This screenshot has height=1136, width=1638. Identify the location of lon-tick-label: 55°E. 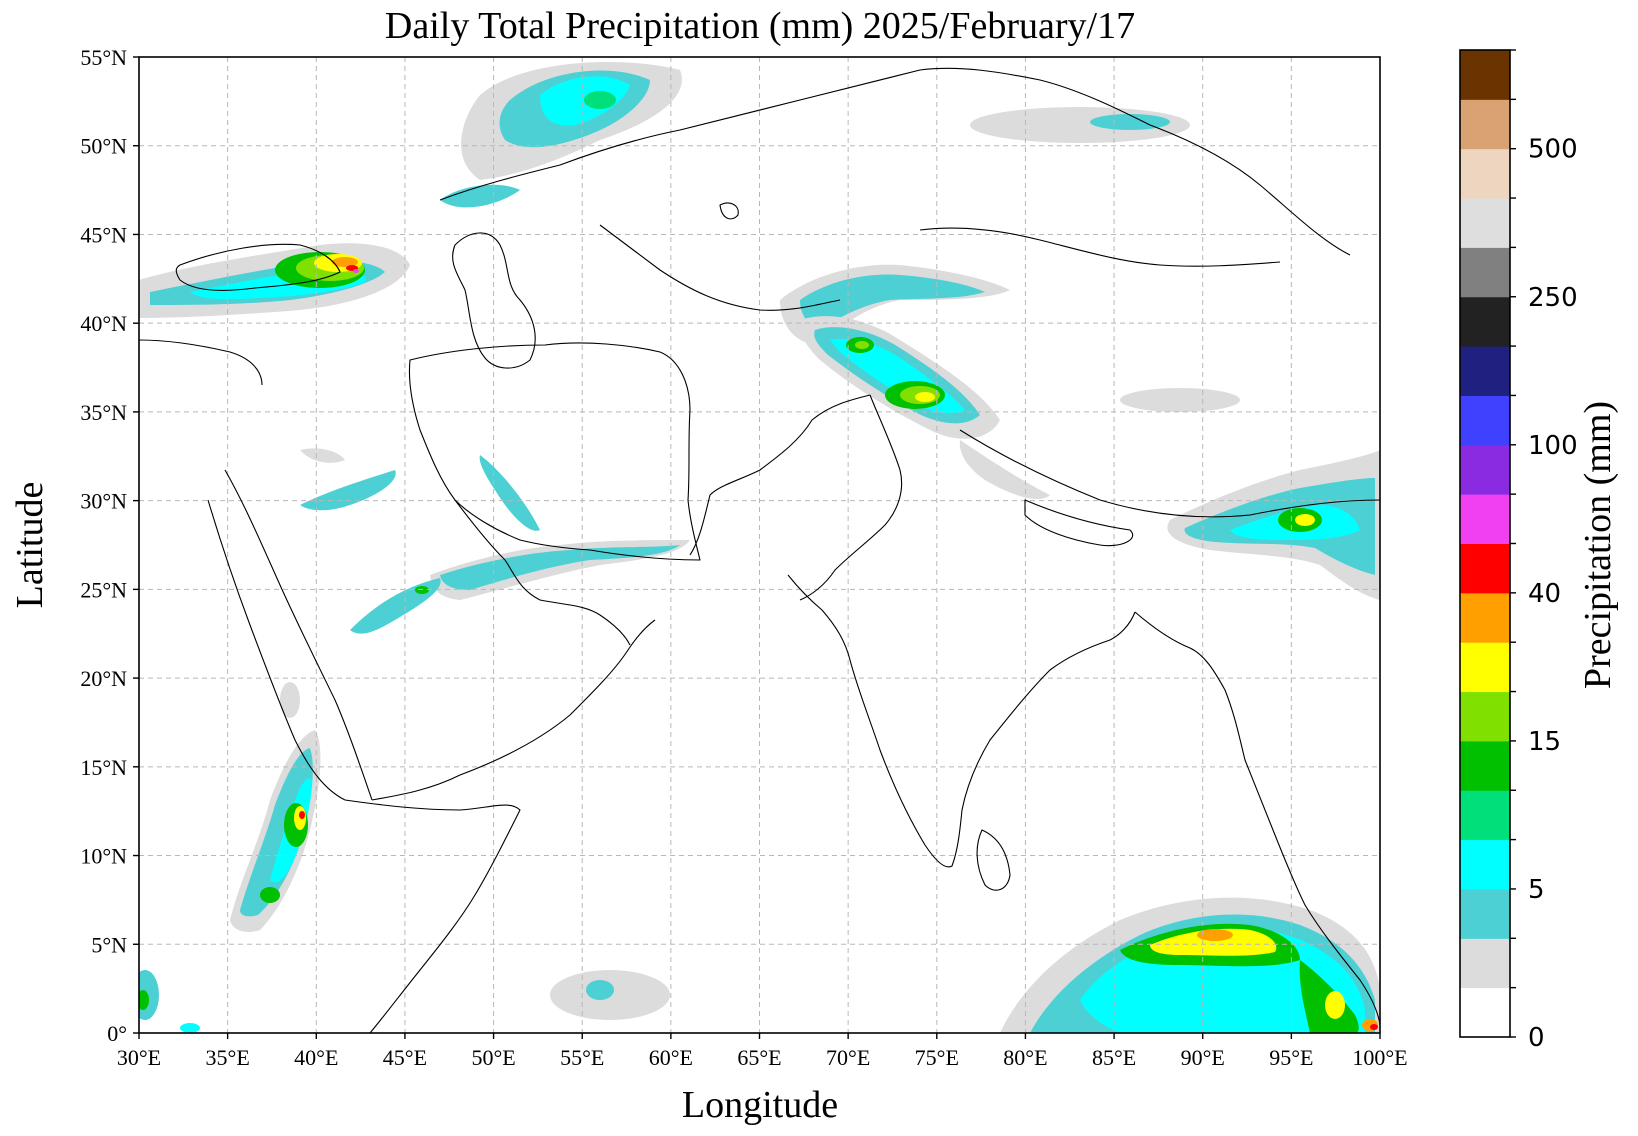
(582, 1057).